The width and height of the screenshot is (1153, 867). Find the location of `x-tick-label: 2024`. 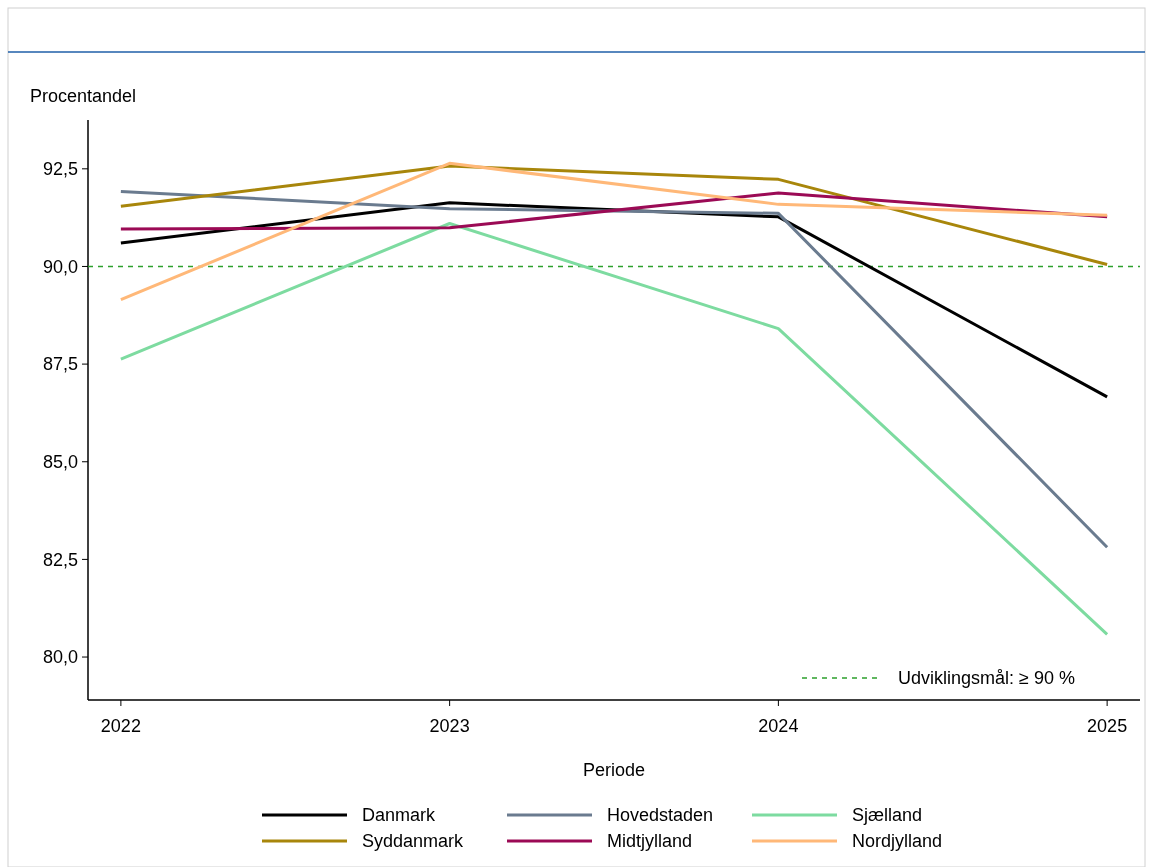

x-tick-label: 2024 is located at coordinates (778, 726).